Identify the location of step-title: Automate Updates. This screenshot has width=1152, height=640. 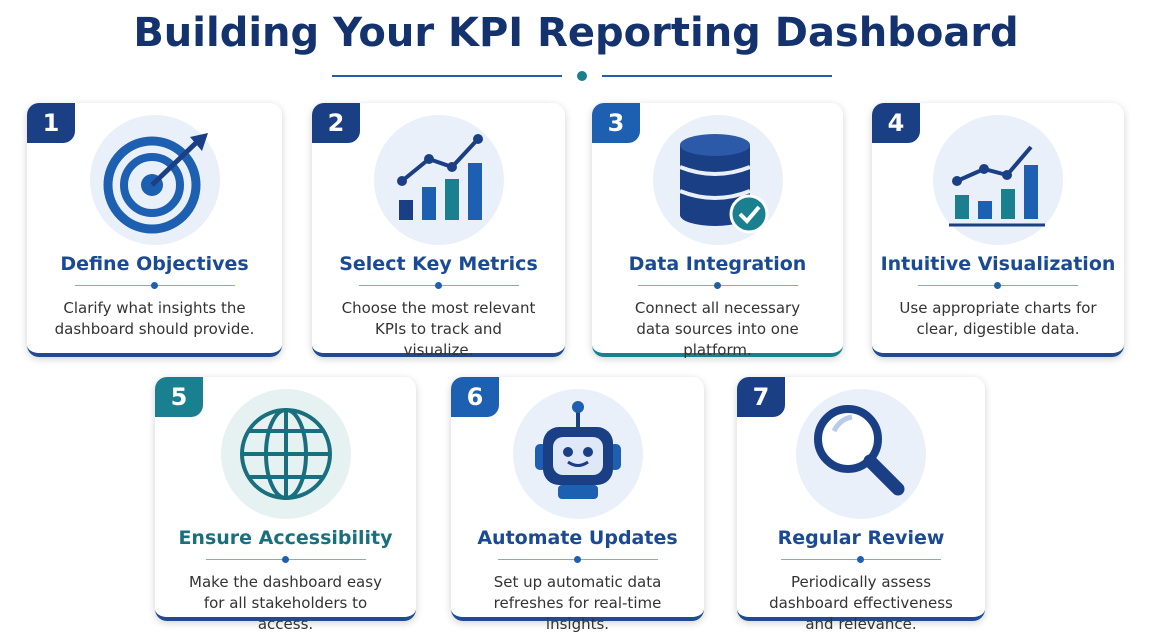
(577, 538).